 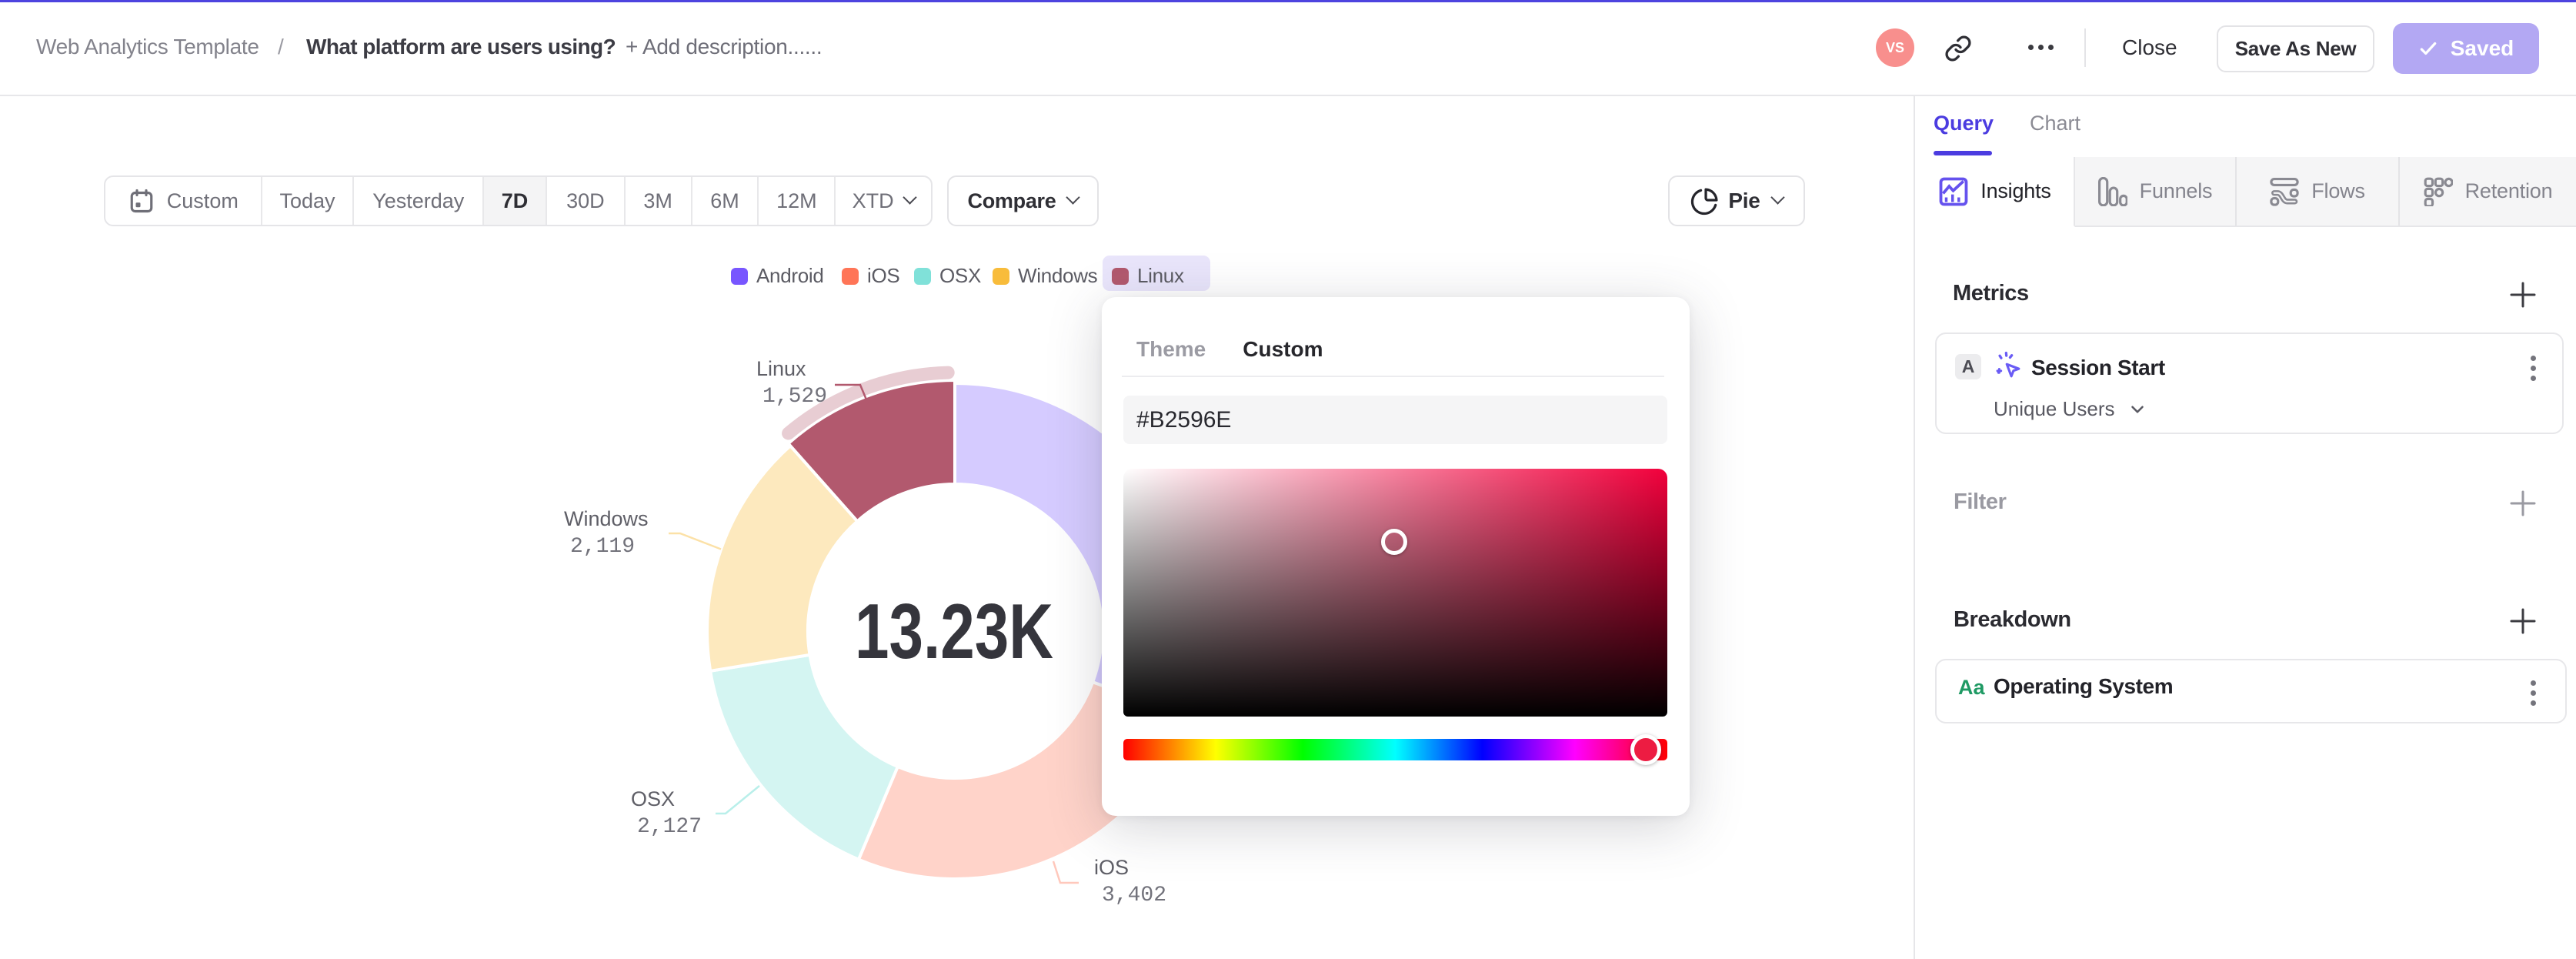 What do you see at coordinates (1134, 895) in the screenshot?
I see `svg-text: 3,402` at bounding box center [1134, 895].